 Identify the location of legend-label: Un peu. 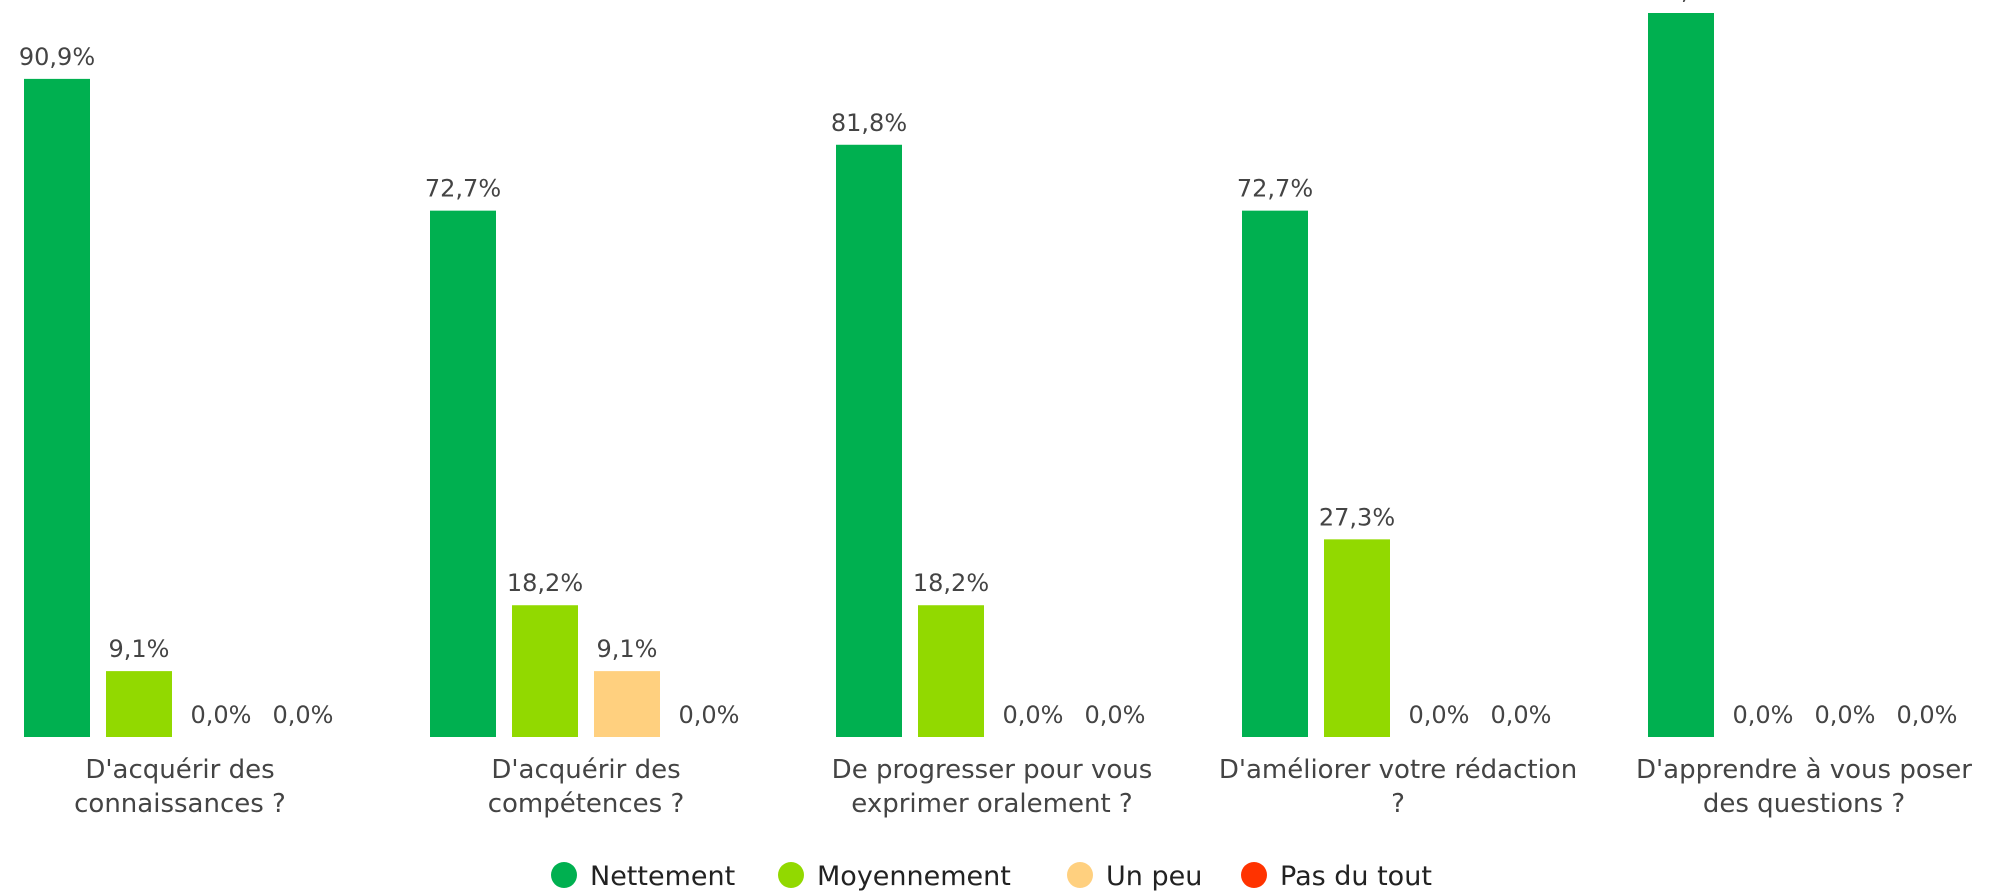
(1154, 876).